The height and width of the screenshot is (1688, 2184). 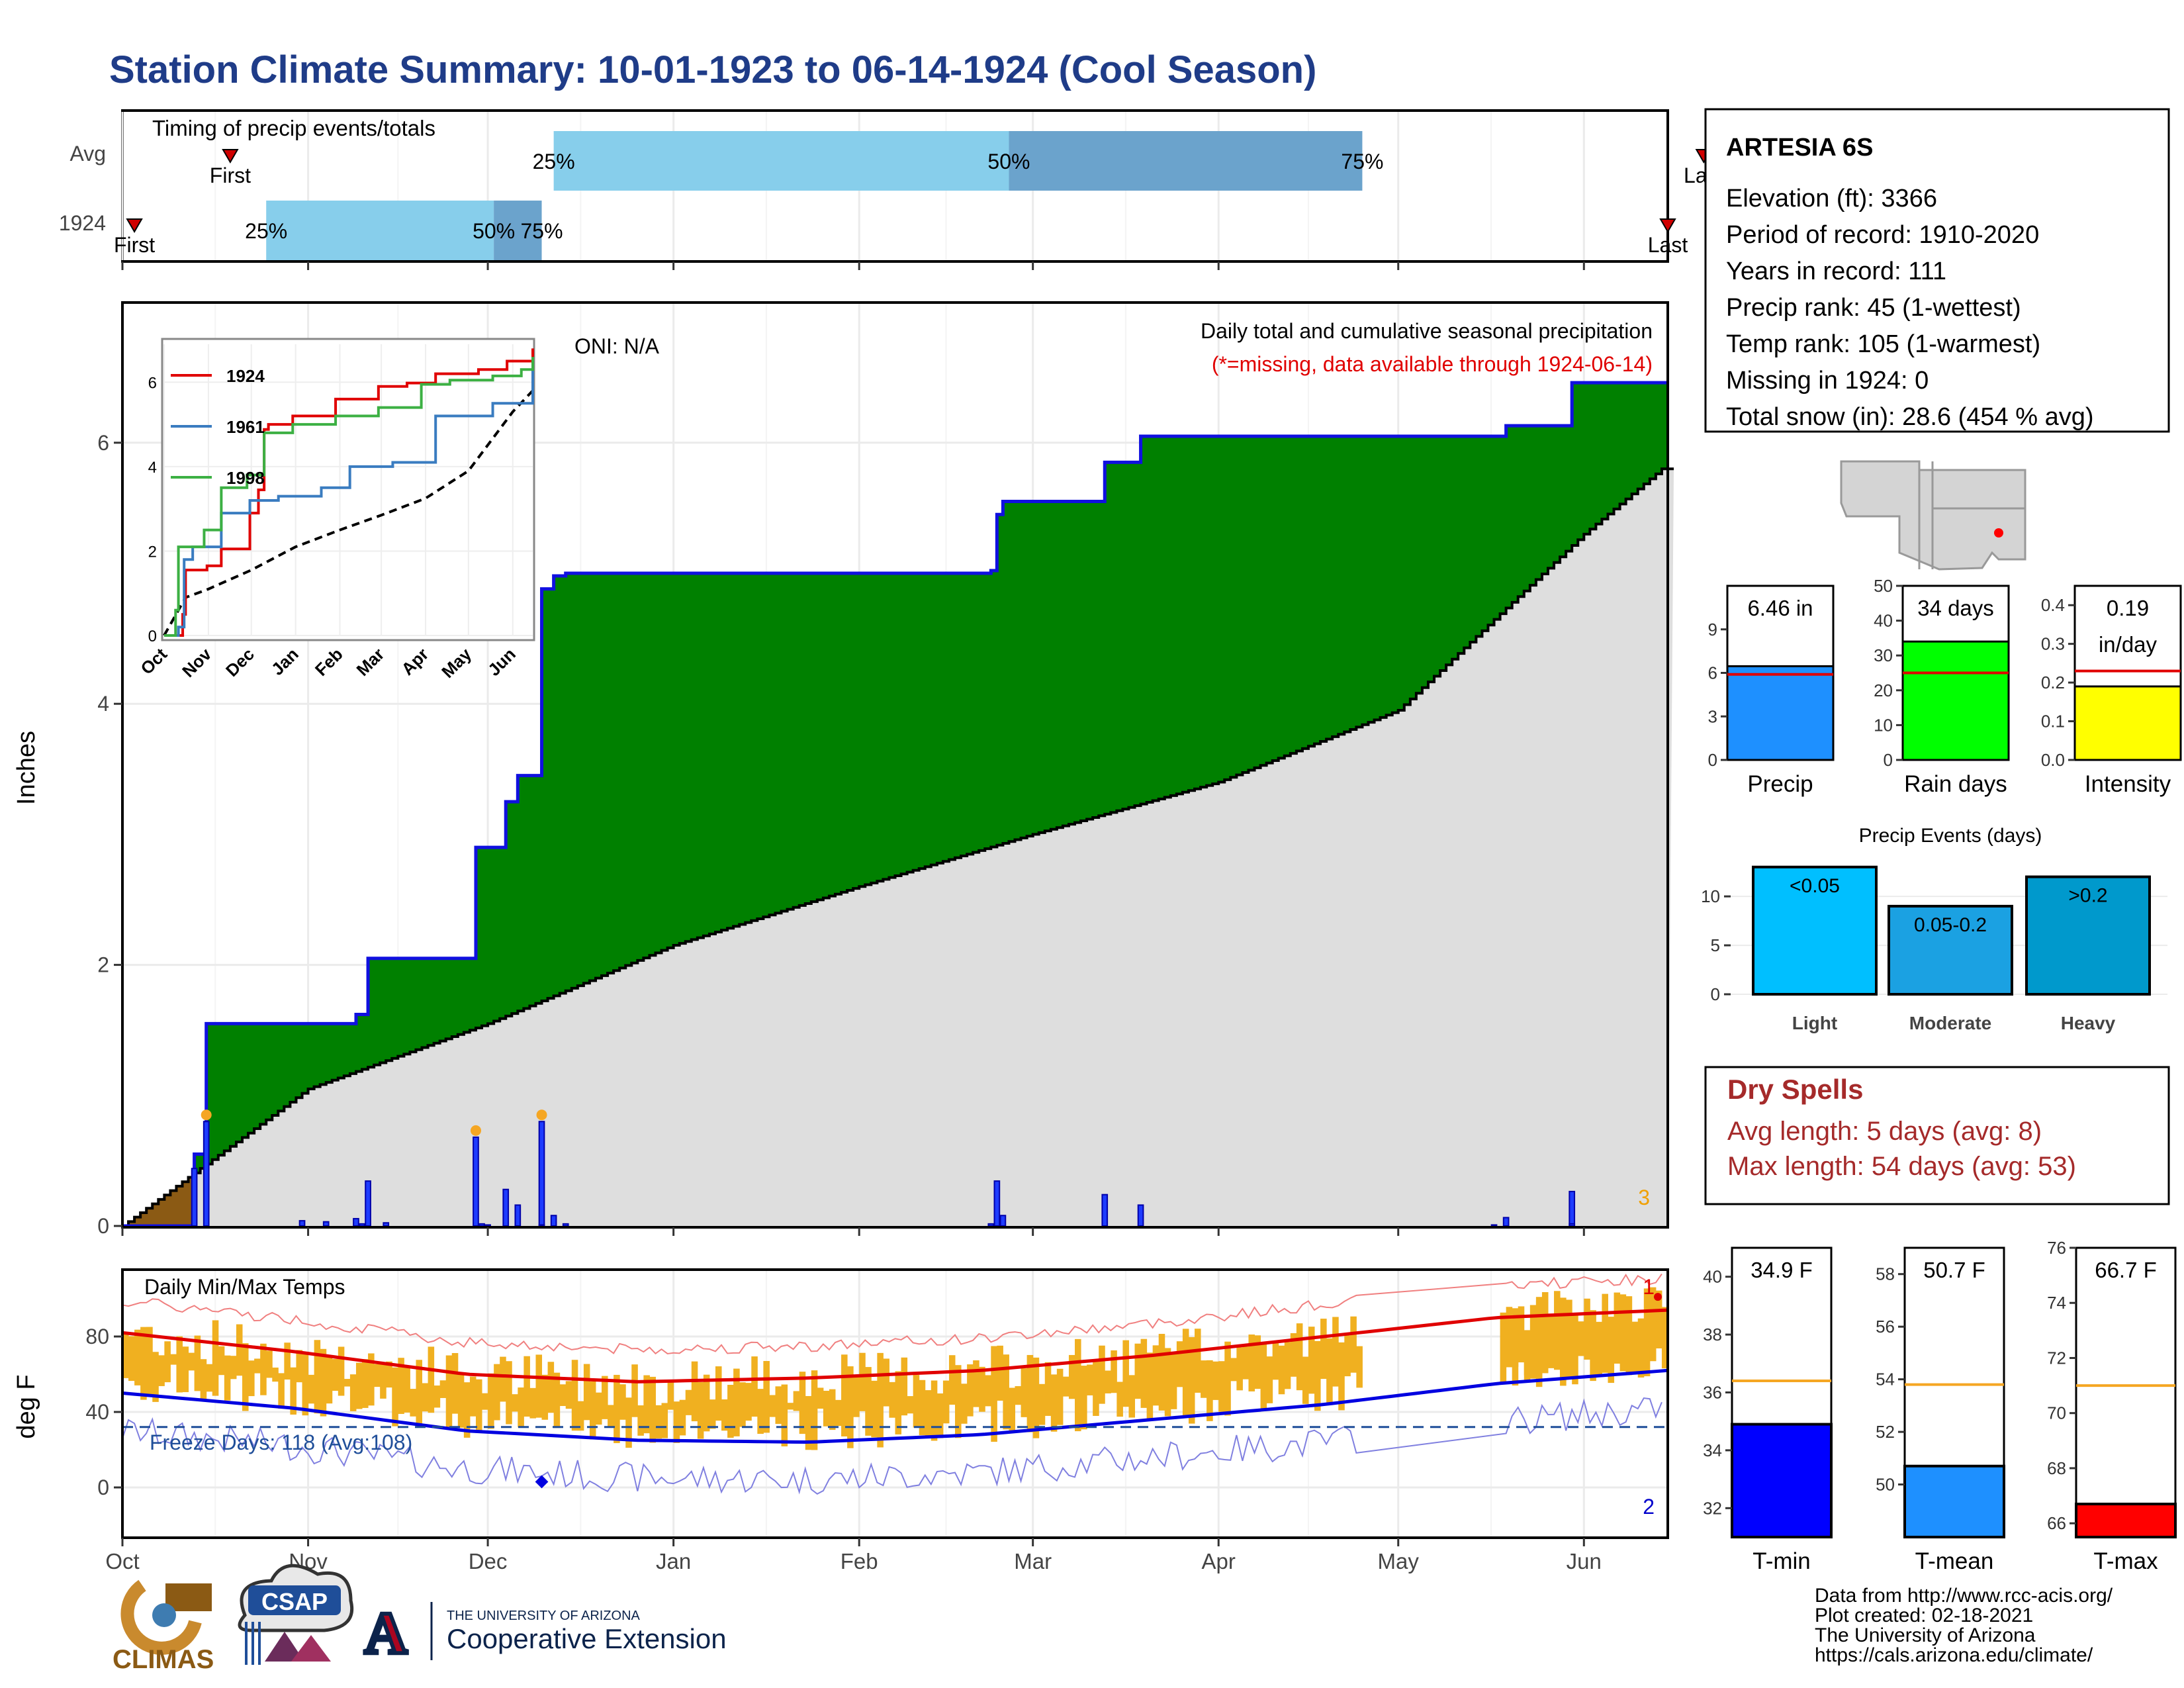 I want to click on summary-bar-label: Intensity, so click(x=2128, y=784).